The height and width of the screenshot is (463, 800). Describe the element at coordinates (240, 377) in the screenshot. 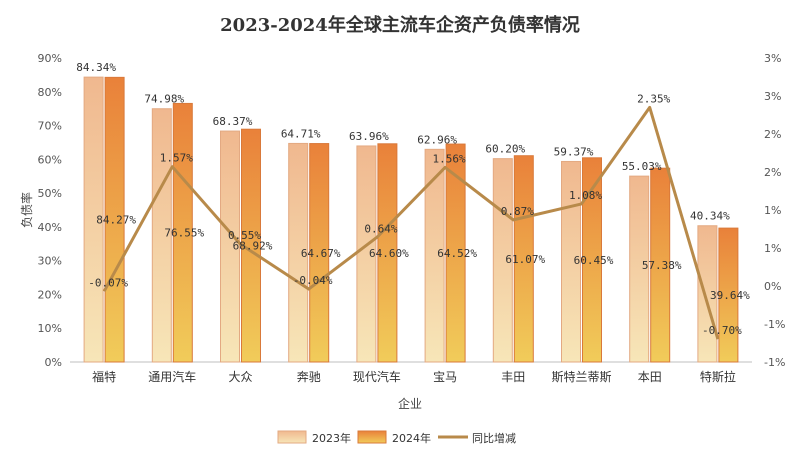

I see `x-tick-label: 大众` at that location.